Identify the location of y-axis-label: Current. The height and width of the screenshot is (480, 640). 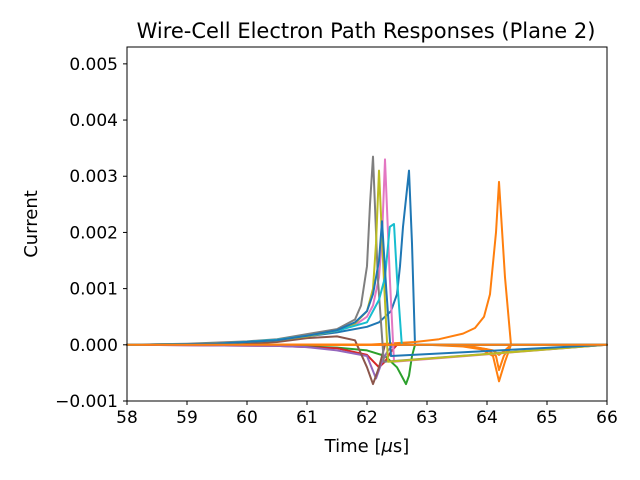
(31, 224).